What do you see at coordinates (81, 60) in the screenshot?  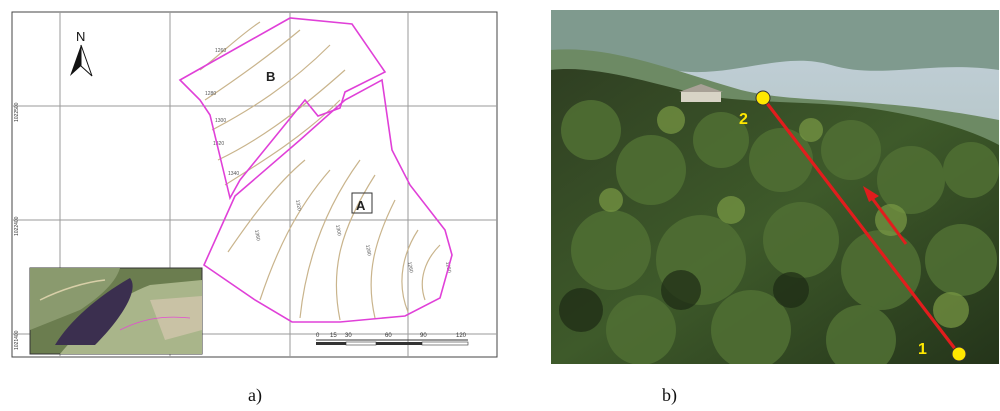 I see `north-arrow-icon` at bounding box center [81, 60].